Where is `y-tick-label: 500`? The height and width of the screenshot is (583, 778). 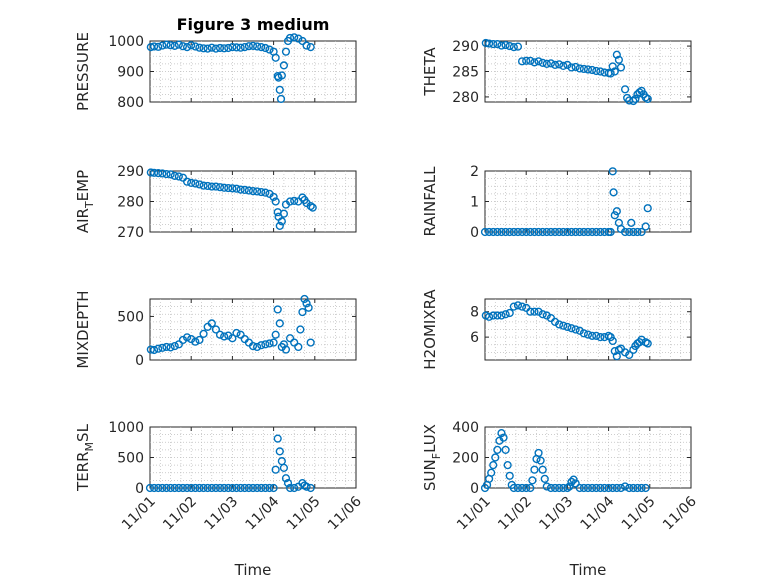
y-tick-label: 500 is located at coordinates (130, 459).